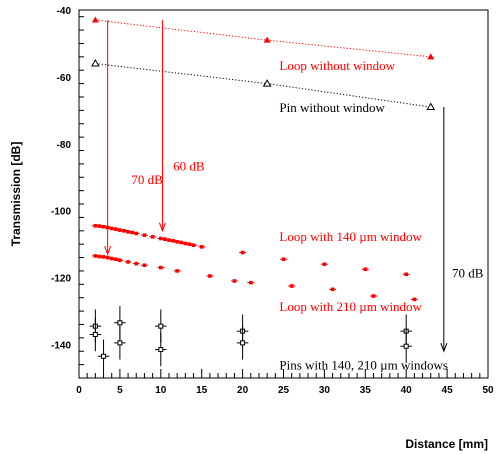  What do you see at coordinates (284, 390) in the screenshot?
I see `x-tick-label: 25` at bounding box center [284, 390].